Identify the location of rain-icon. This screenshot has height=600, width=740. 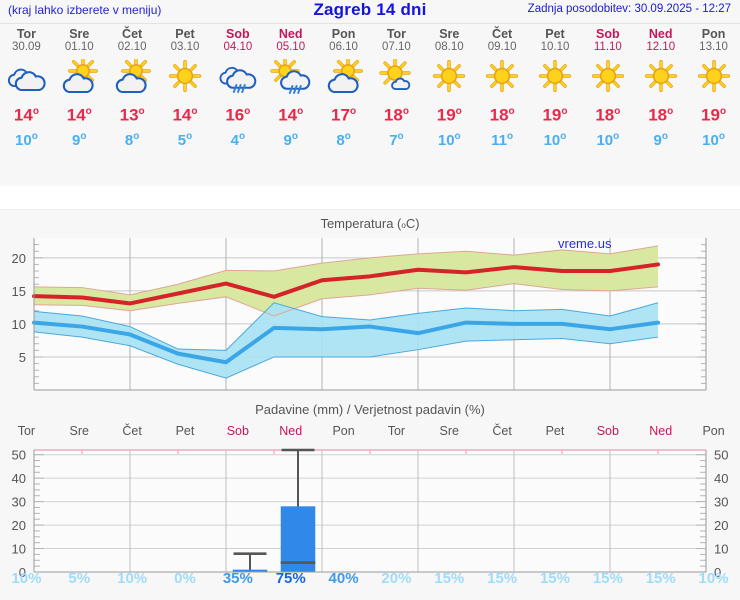
(237, 77).